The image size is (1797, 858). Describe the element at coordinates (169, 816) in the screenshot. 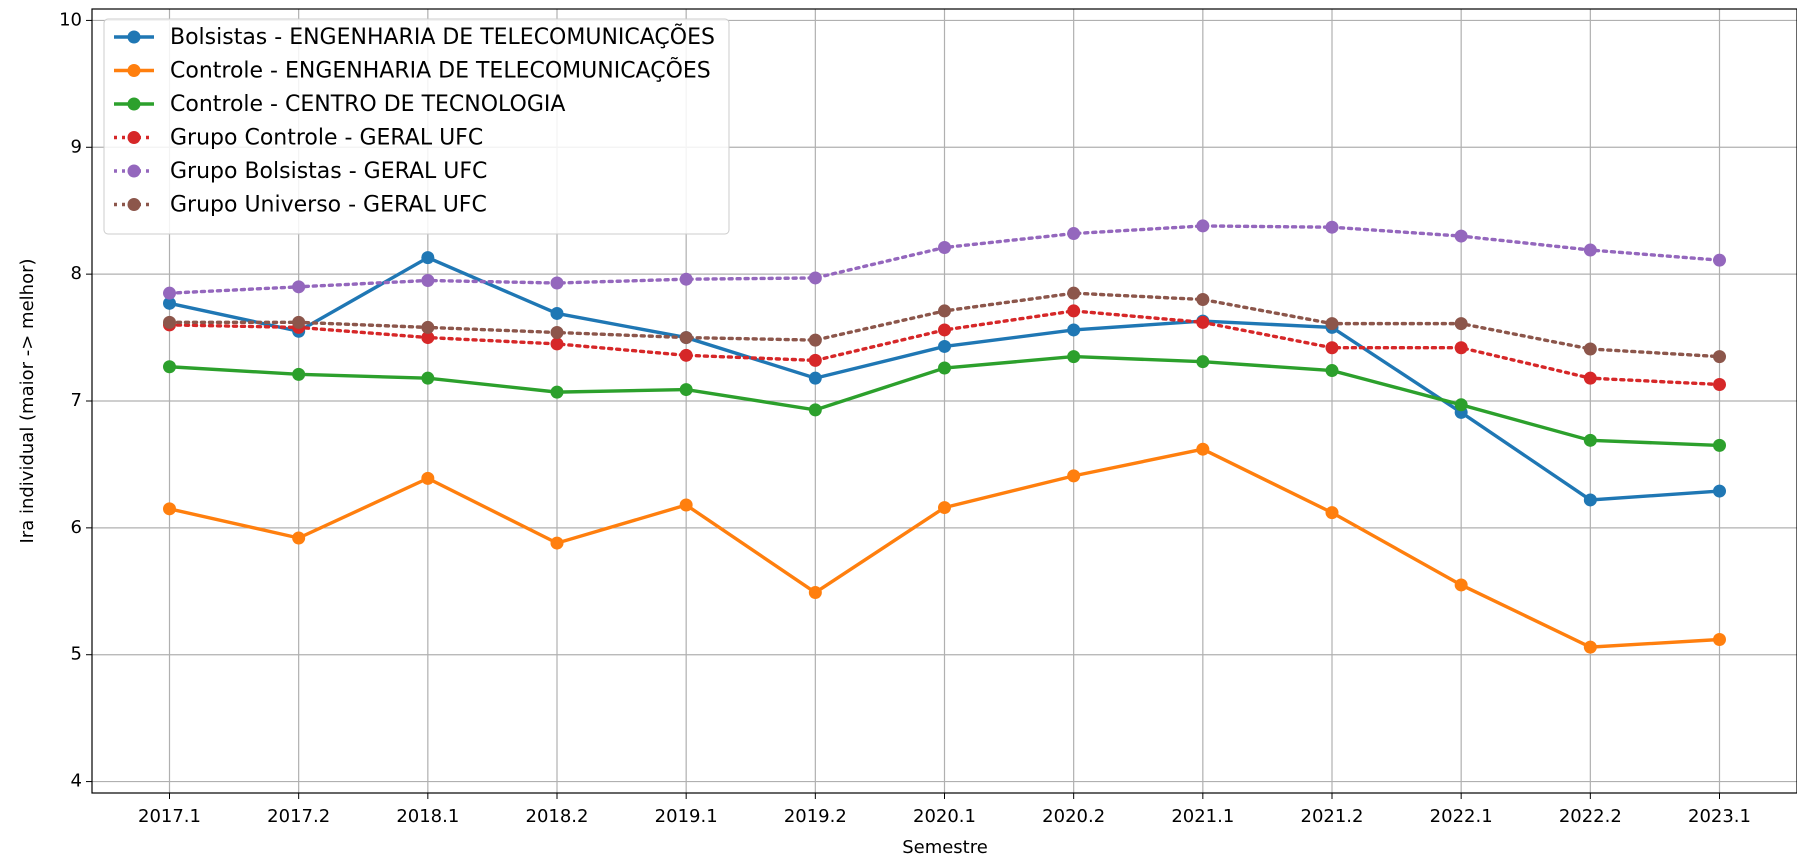

I see `x-tick-label: 2017.1` at that location.